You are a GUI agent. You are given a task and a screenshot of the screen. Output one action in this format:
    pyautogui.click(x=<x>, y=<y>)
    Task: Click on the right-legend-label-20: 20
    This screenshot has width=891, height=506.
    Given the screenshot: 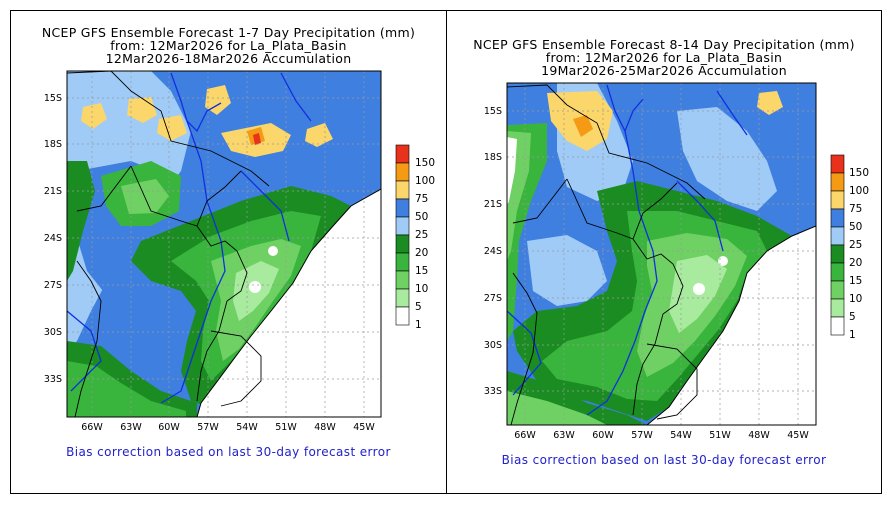 What is the action you would take?
    pyautogui.click(x=855, y=263)
    